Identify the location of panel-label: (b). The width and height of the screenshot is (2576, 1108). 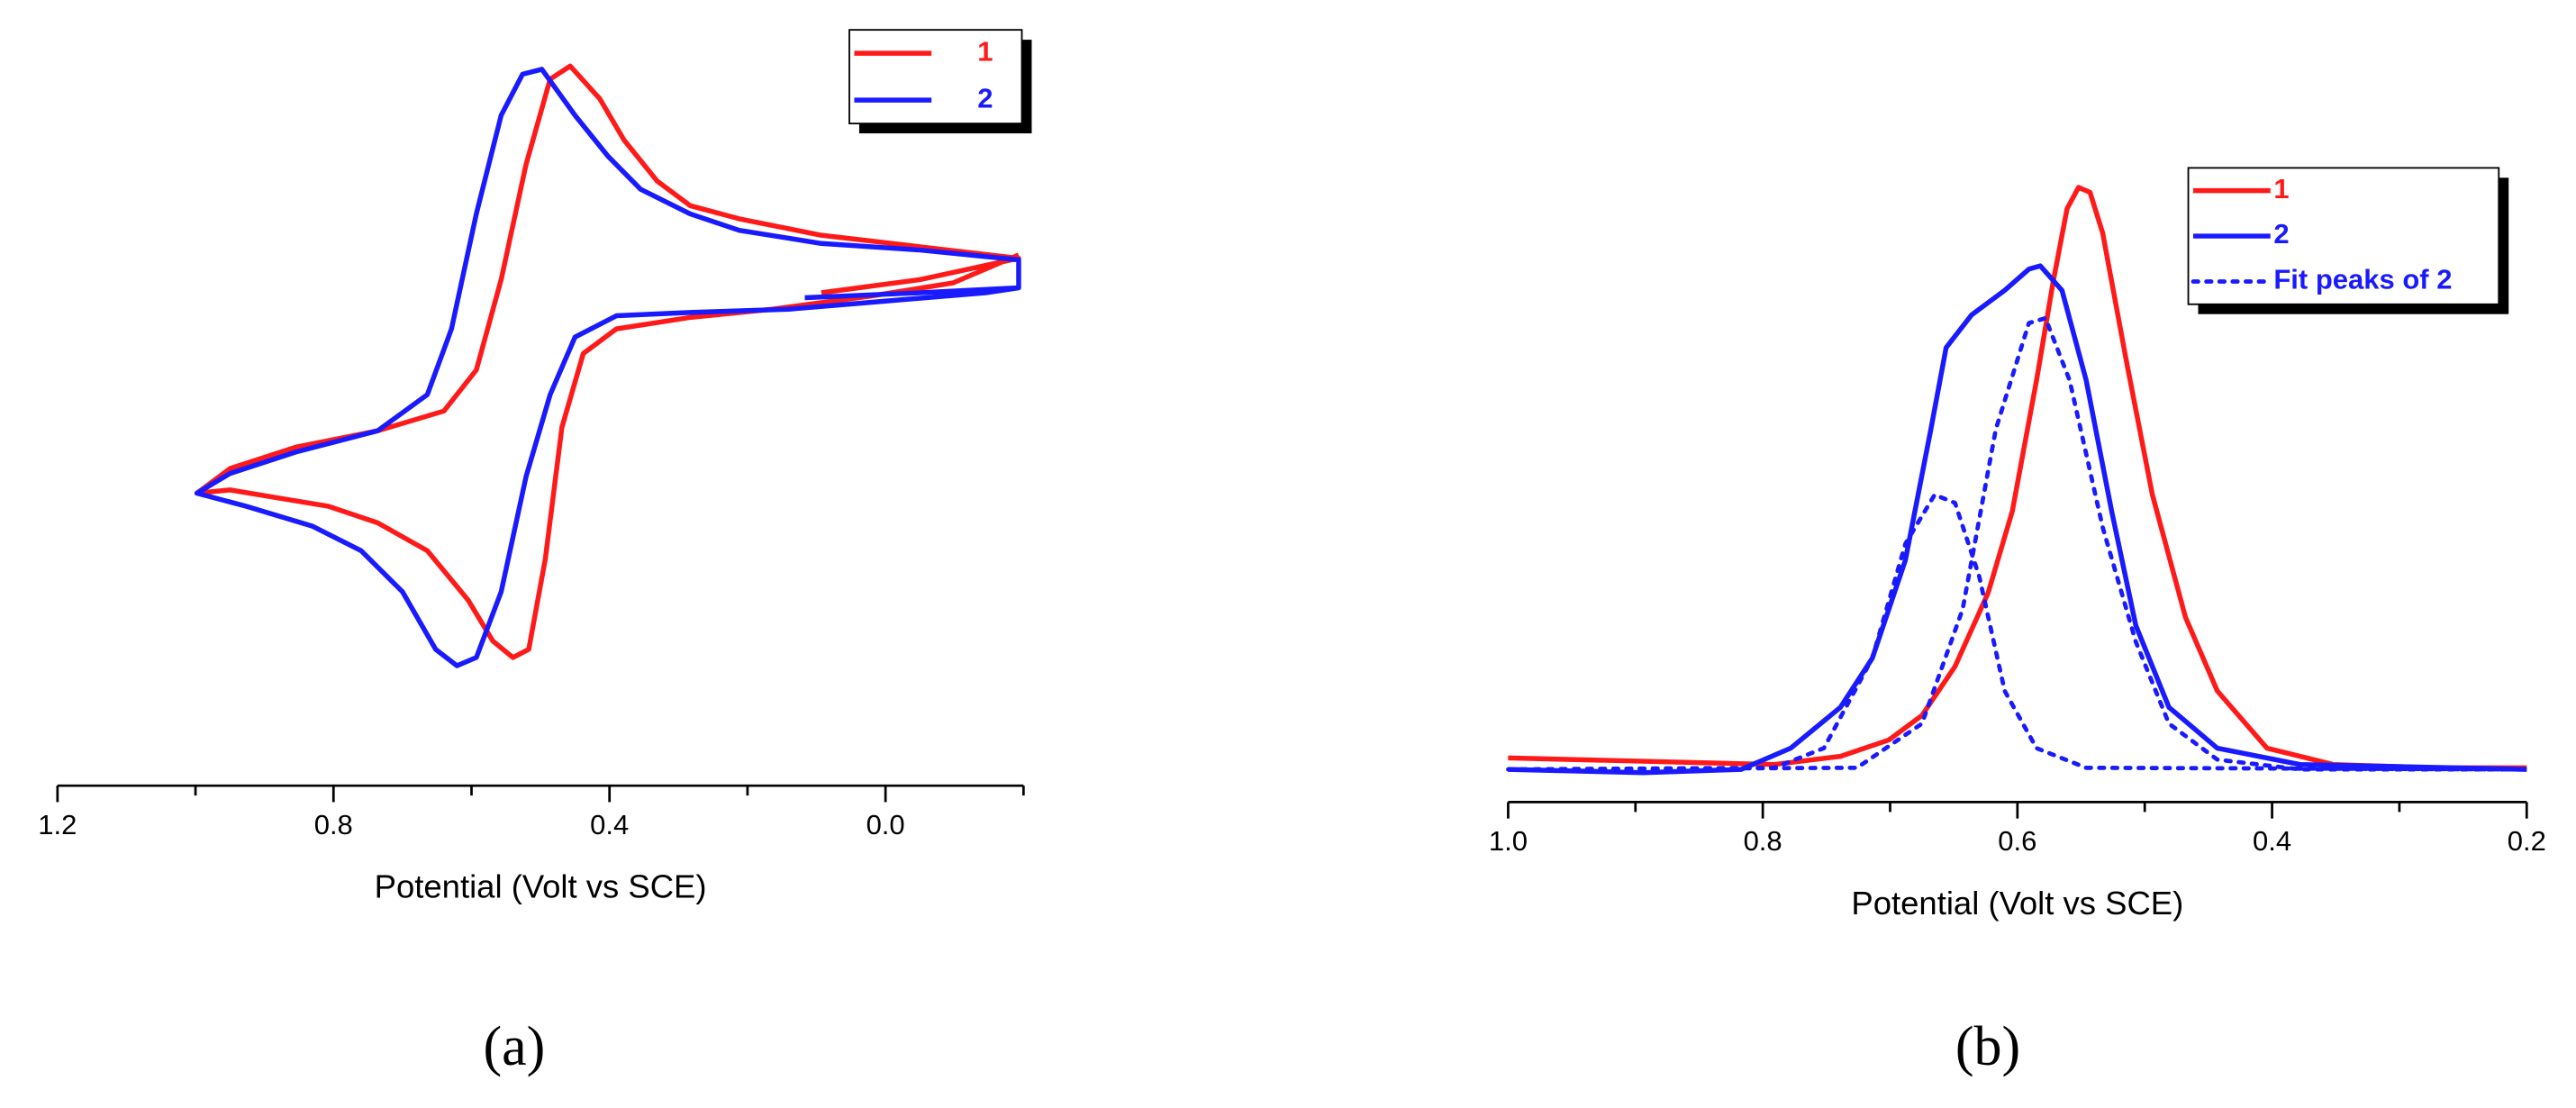
(1987, 1046).